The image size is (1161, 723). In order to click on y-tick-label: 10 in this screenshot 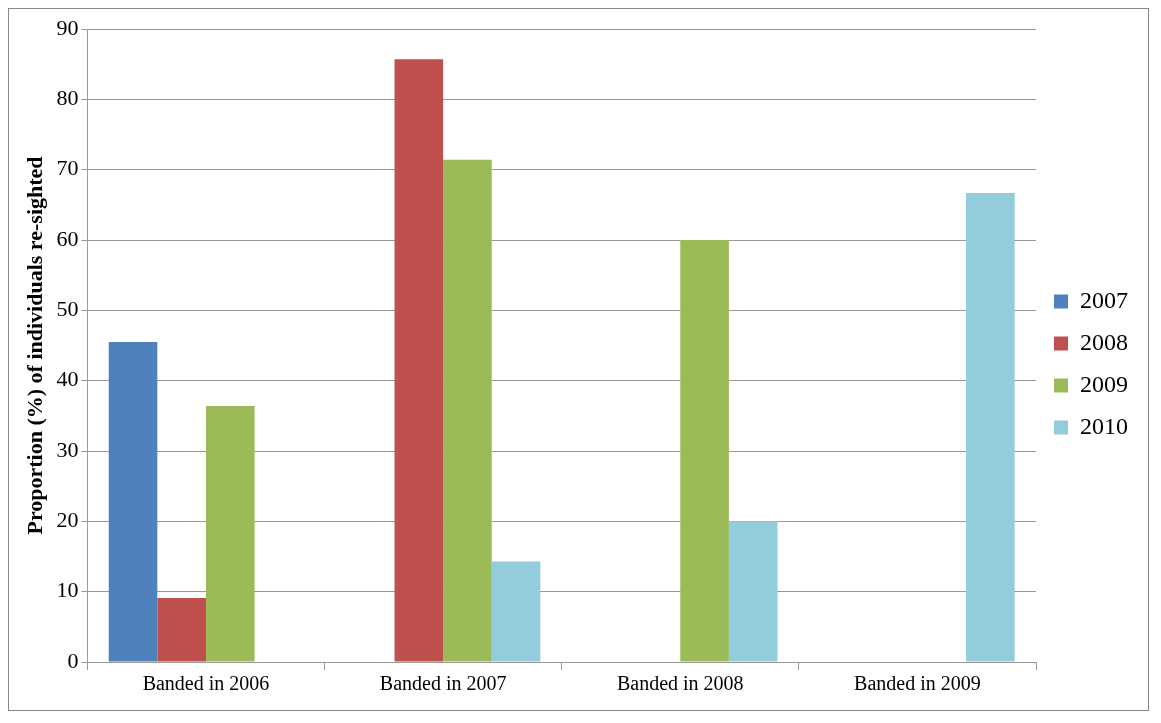, I will do `click(67, 590)`.